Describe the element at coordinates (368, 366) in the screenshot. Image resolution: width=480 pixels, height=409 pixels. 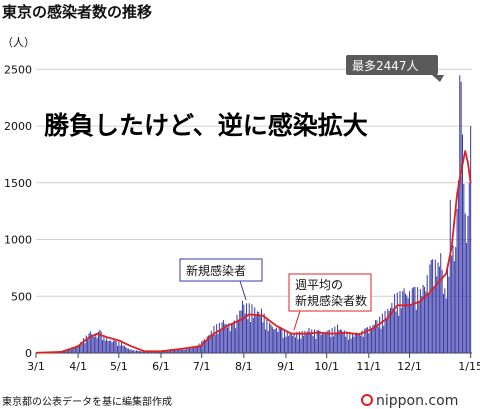
I see `x-tick-label: 11/1` at that location.